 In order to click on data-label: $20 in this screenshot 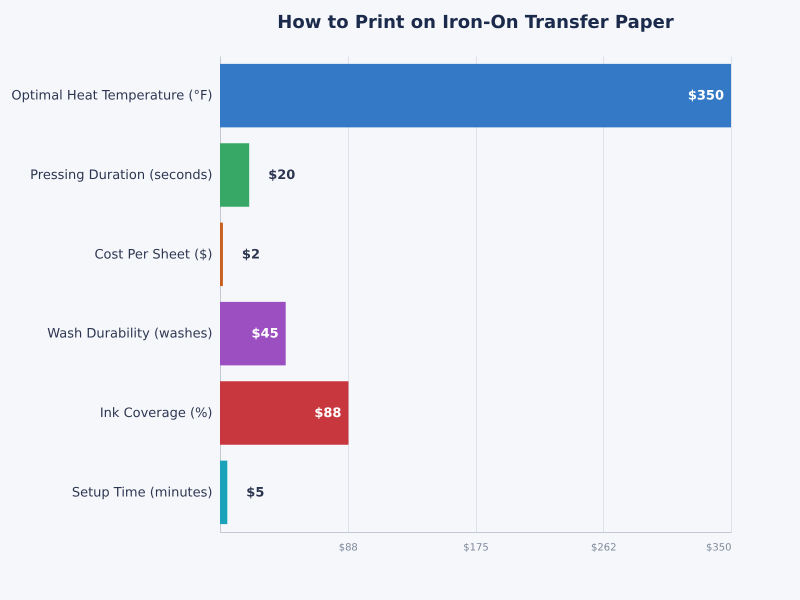, I will do `click(282, 175)`.